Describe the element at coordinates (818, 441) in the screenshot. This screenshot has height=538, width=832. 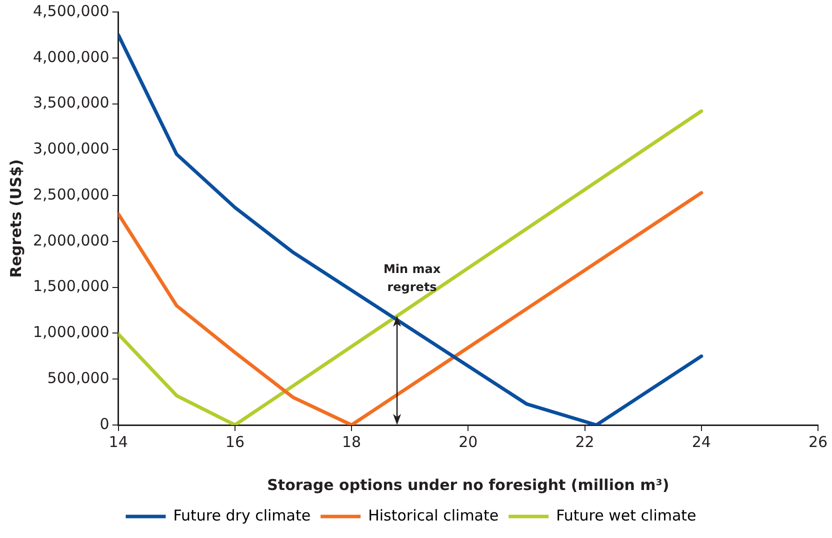
I see `x-tick-label: 26` at that location.